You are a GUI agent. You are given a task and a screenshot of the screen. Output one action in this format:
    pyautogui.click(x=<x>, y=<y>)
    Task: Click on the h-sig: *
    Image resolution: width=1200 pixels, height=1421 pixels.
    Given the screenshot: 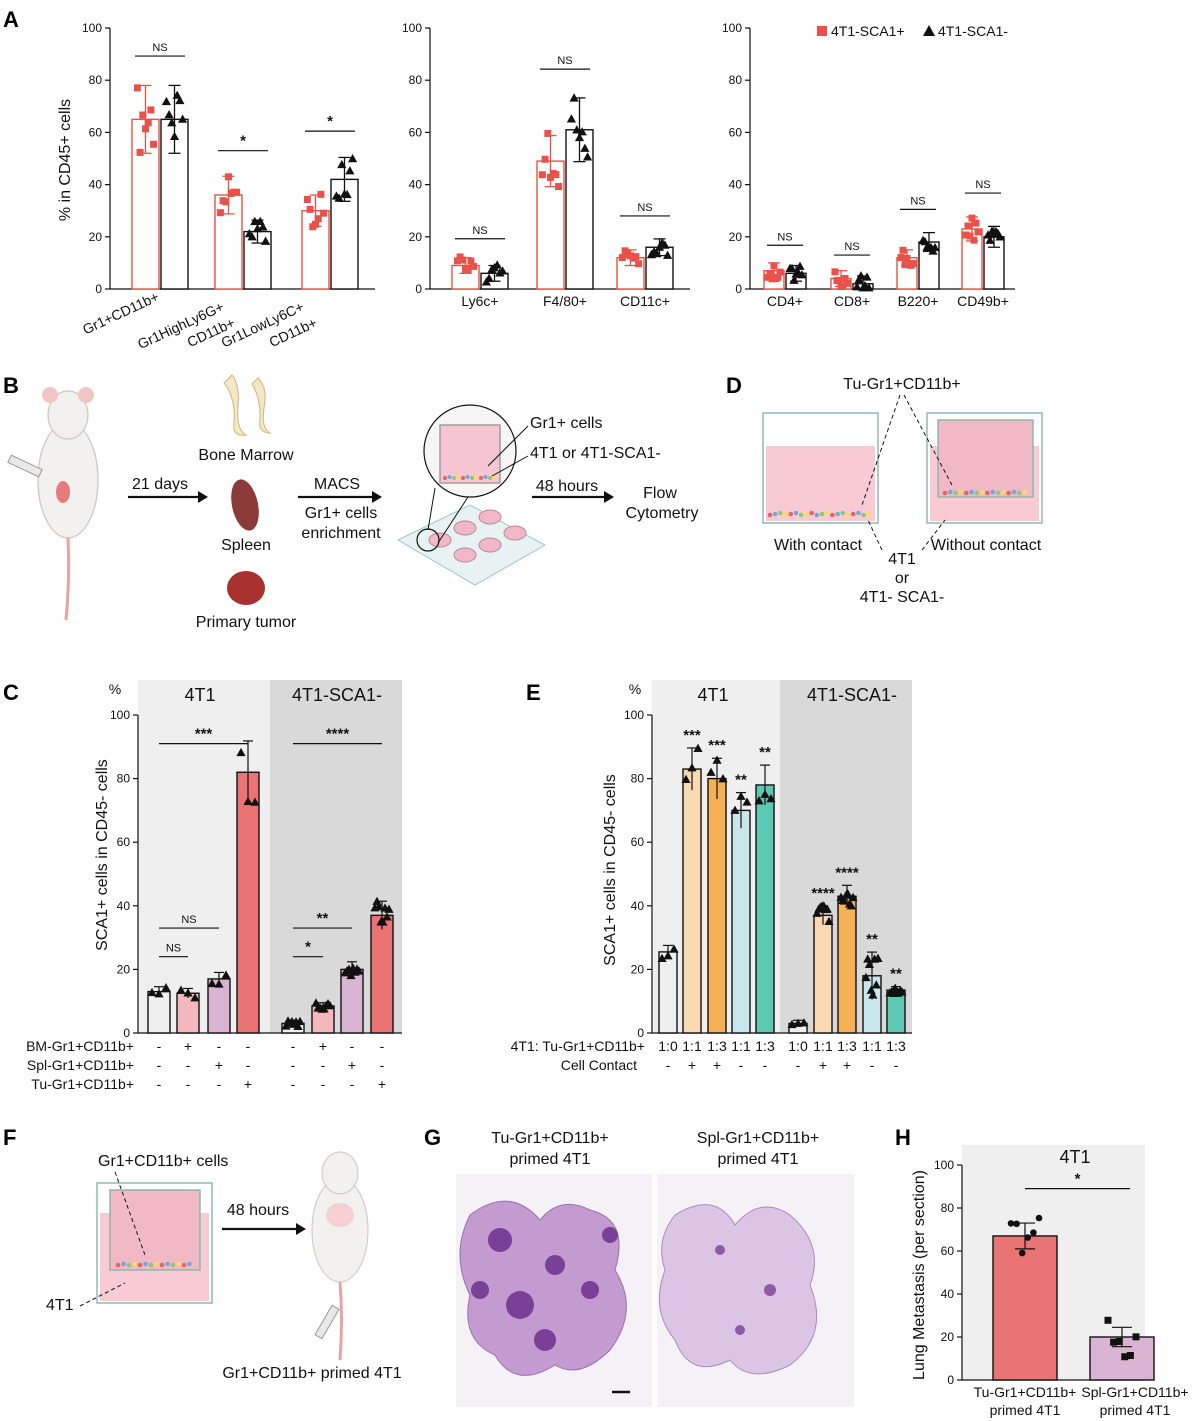 What is the action you would take?
    pyautogui.click(x=1078, y=1179)
    